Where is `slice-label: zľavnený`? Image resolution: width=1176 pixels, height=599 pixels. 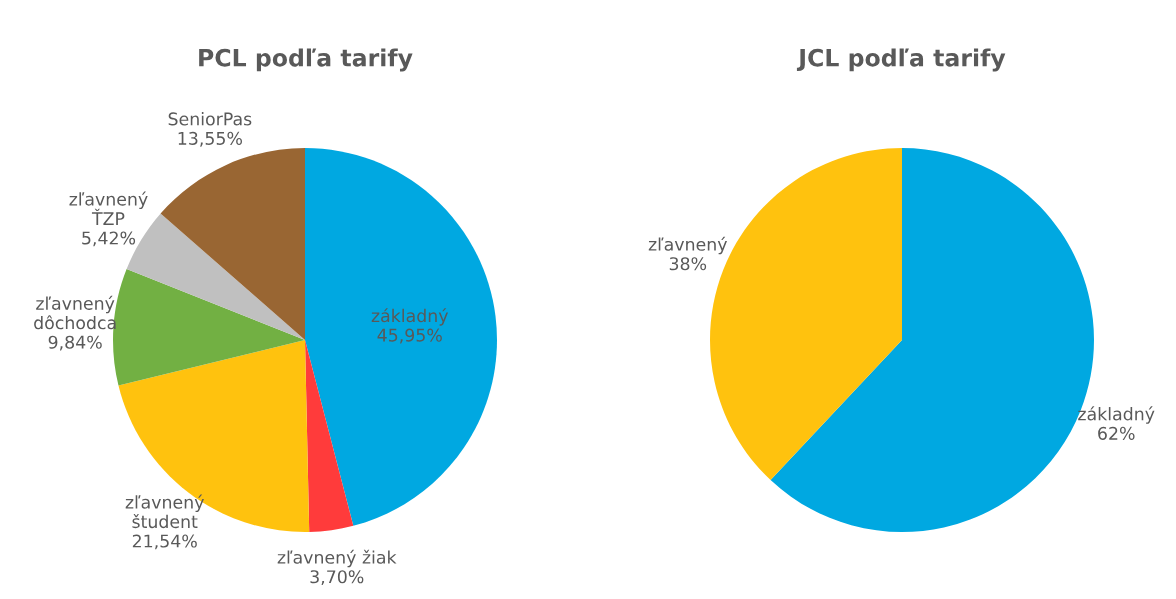
slice-label: zľavnený is located at coordinates (688, 245).